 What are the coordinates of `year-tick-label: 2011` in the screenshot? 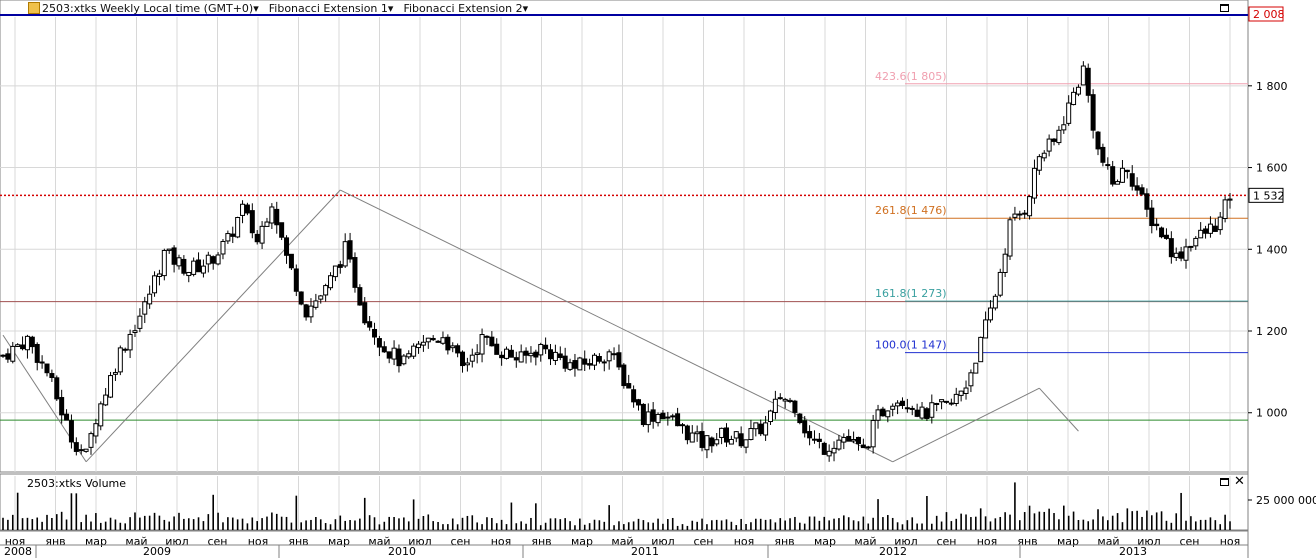 It's located at (645, 551).